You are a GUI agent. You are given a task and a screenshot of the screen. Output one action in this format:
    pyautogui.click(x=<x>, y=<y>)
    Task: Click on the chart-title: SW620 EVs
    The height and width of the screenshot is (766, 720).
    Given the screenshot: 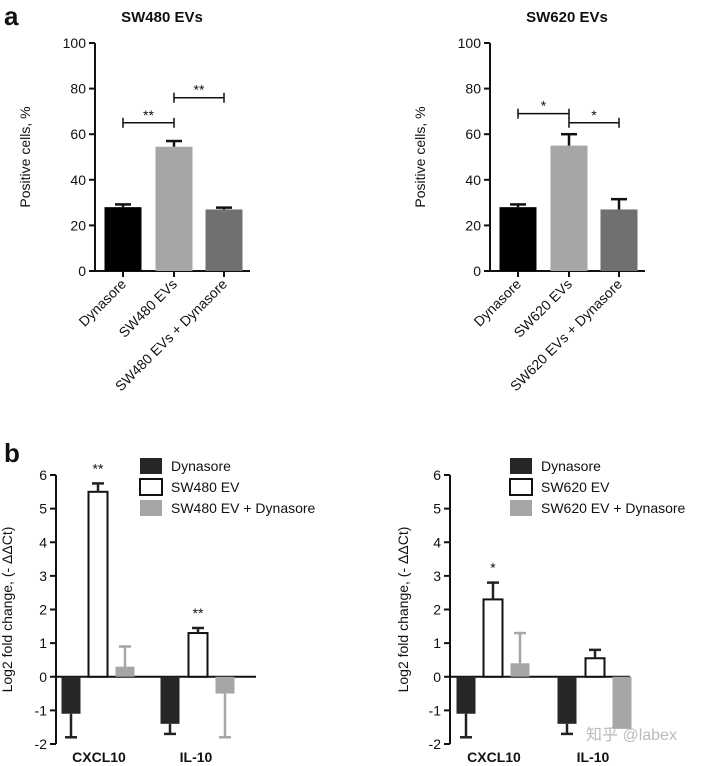 What is the action you would take?
    pyautogui.click(x=567, y=17)
    